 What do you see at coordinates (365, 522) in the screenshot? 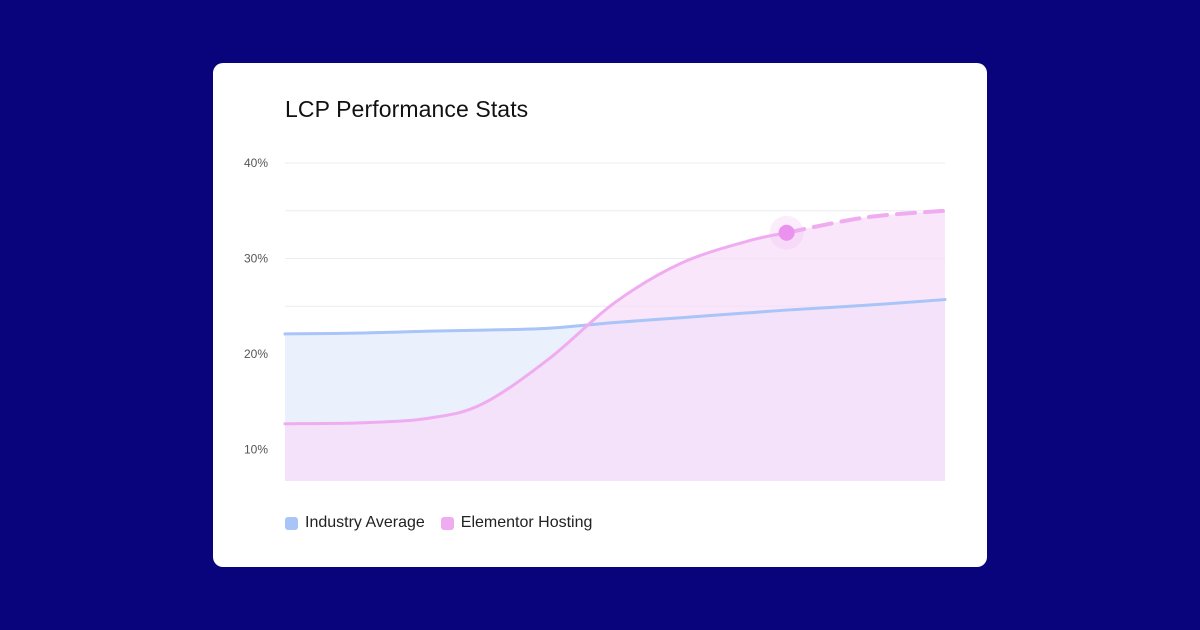
I see `legend-label: Industry Average` at bounding box center [365, 522].